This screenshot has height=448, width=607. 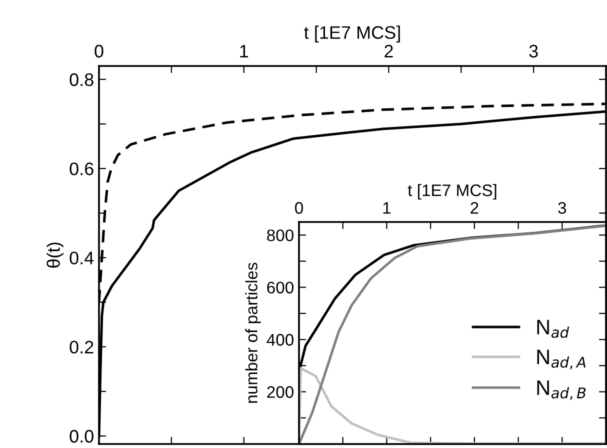 What do you see at coordinates (280, 392) in the screenshot?
I see `y-tick-label: 200` at bounding box center [280, 392].